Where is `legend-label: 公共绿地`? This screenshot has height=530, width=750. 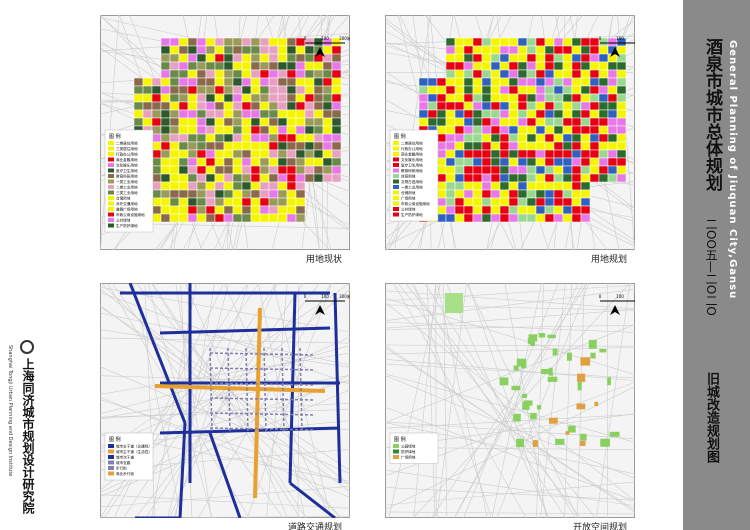
legend-label: 公共绿地 is located at coordinates (123, 220).